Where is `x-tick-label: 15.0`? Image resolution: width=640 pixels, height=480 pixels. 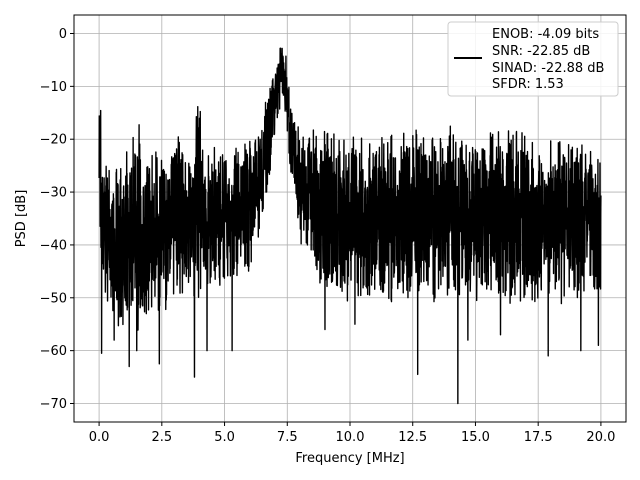 x-tick-label: 15.0 is located at coordinates (475, 437).